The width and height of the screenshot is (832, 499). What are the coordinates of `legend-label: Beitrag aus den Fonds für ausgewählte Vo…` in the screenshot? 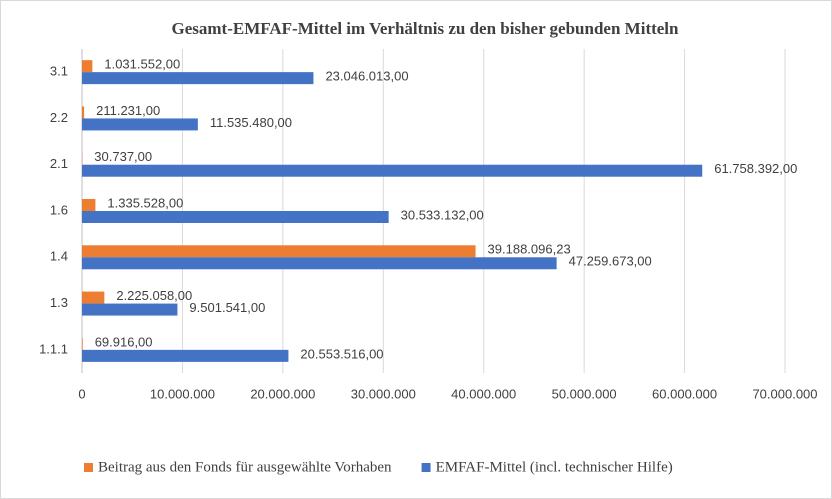 It's located at (245, 467).